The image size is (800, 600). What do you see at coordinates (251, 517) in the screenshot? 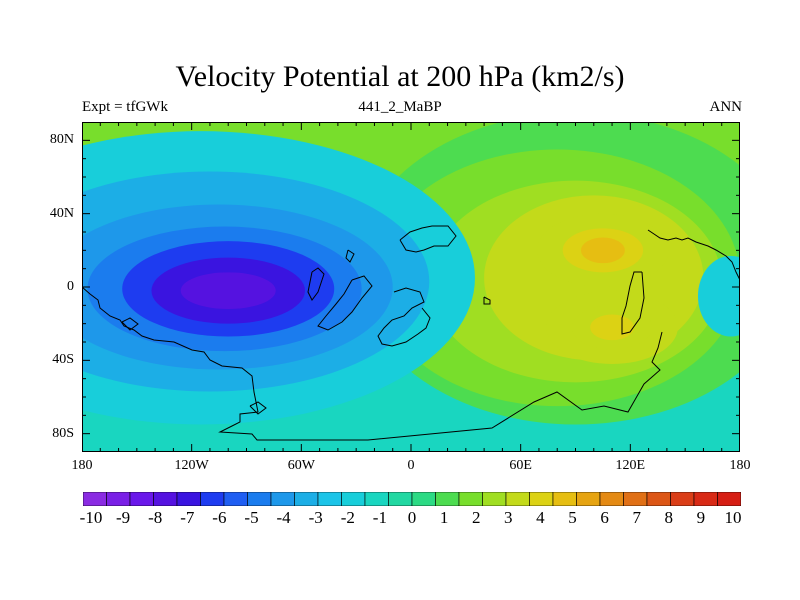
I see `colorbar-label: -5` at bounding box center [251, 517].